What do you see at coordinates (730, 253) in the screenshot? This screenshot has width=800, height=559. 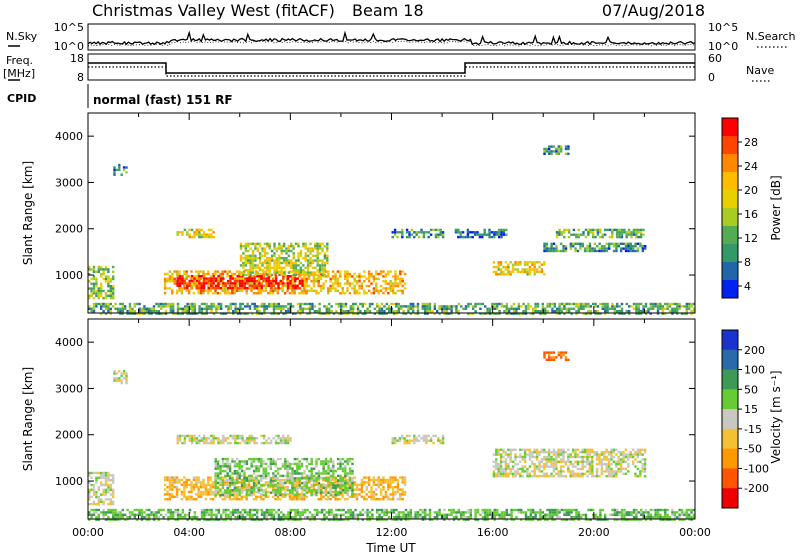 I see `colorbar-swatch` at bounding box center [730, 253].